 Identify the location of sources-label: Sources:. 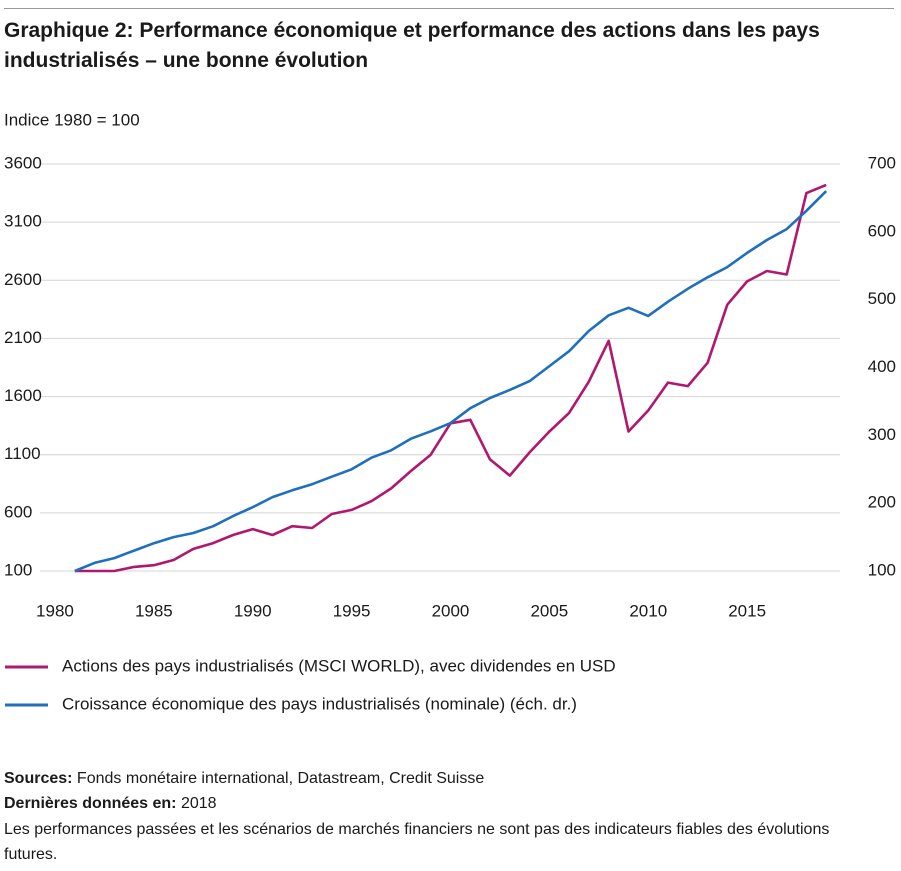
(38, 778).